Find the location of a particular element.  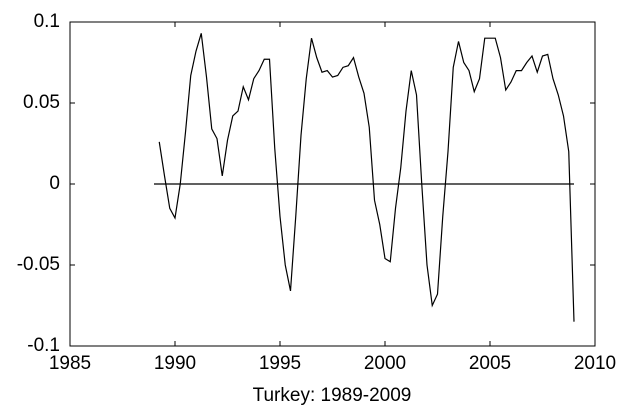

x-tick-label: 1985 is located at coordinates (70, 363).